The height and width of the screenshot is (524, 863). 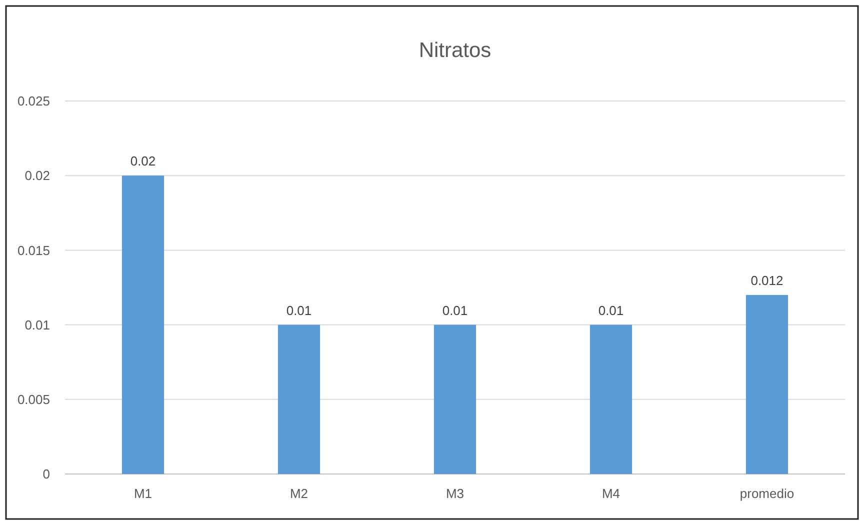 What do you see at coordinates (37, 176) in the screenshot?
I see `y-tick-label: 0.02` at bounding box center [37, 176].